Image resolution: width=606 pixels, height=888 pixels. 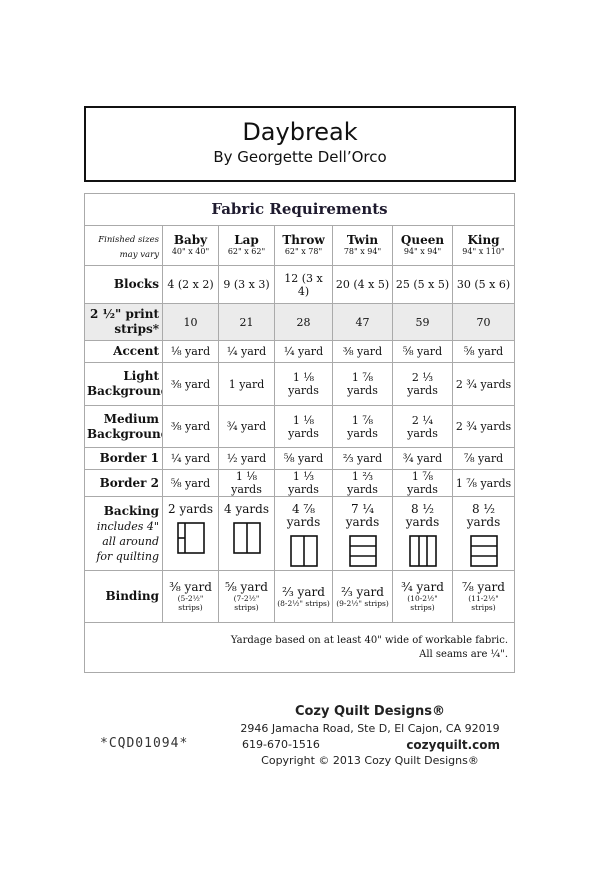 I want to click on table-cell: 2 yards, so click(x=190, y=533).